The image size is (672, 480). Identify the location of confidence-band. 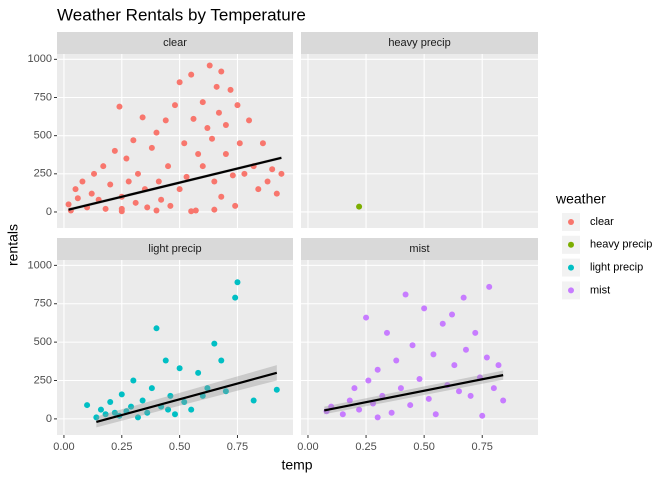
(186, 396).